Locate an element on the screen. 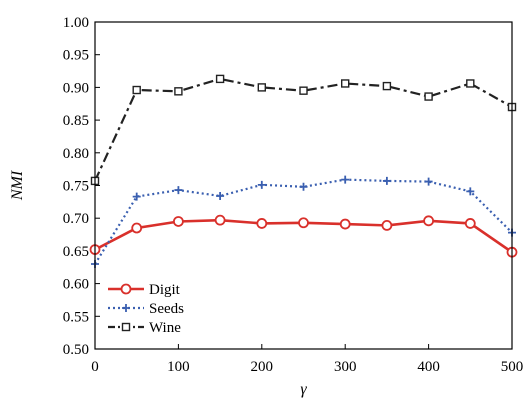  y-axis-title: NMI is located at coordinates (17, 185).